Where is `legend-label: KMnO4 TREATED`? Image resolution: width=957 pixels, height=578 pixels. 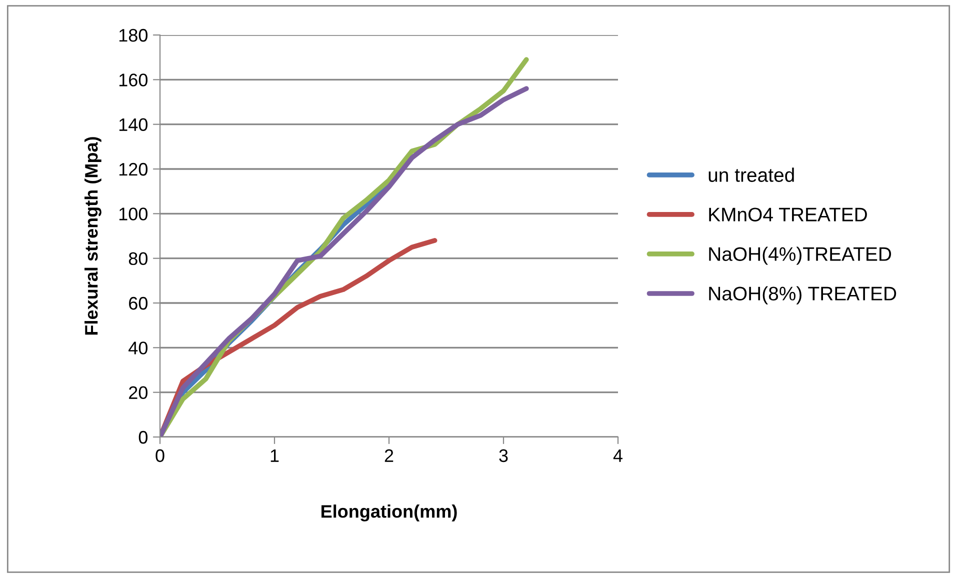
legend-label: KMnO4 TREATED is located at coordinates (788, 215).